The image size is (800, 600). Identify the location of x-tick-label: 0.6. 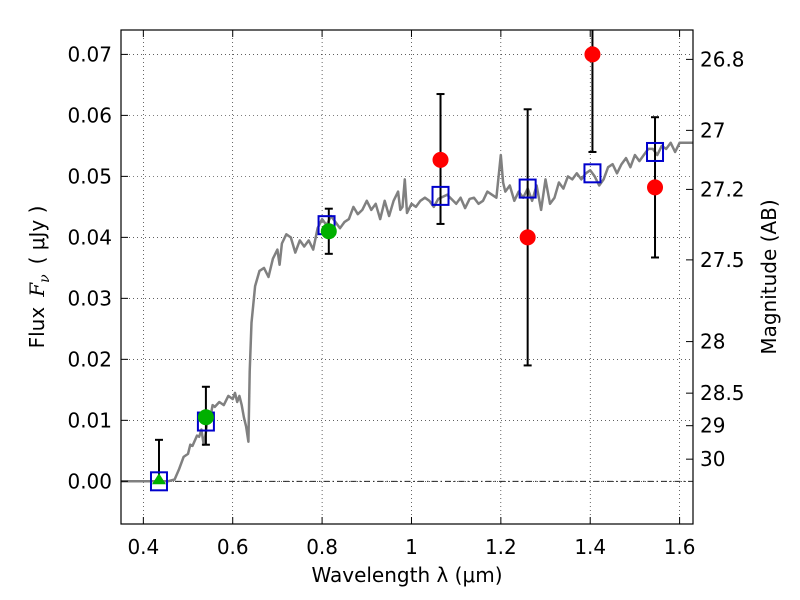
(233, 547).